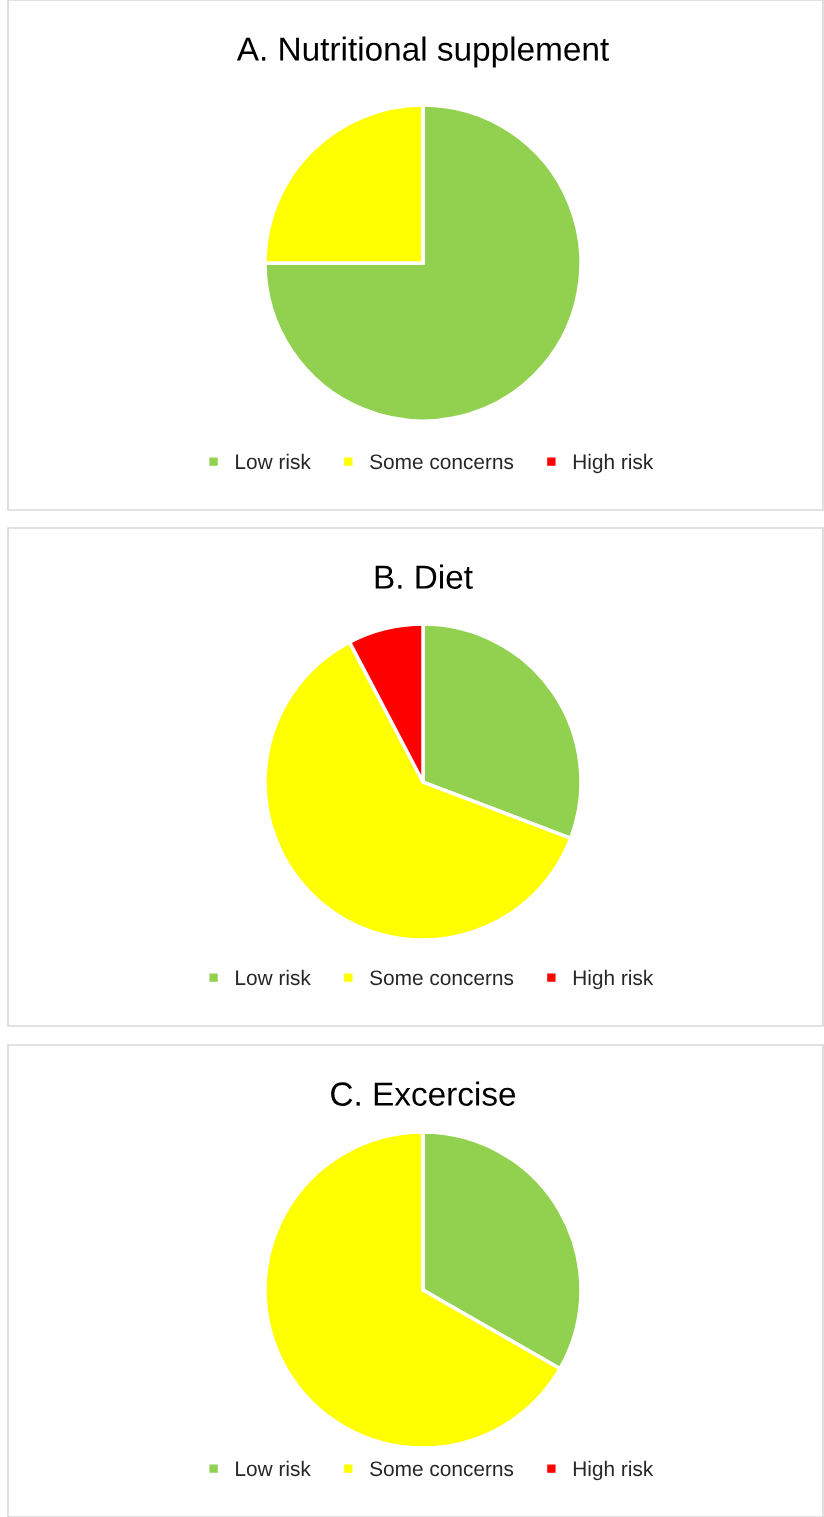 The height and width of the screenshot is (1517, 824). What do you see at coordinates (422, 52) in the screenshot?
I see `chart-title: A. Nutritional supplement` at bounding box center [422, 52].